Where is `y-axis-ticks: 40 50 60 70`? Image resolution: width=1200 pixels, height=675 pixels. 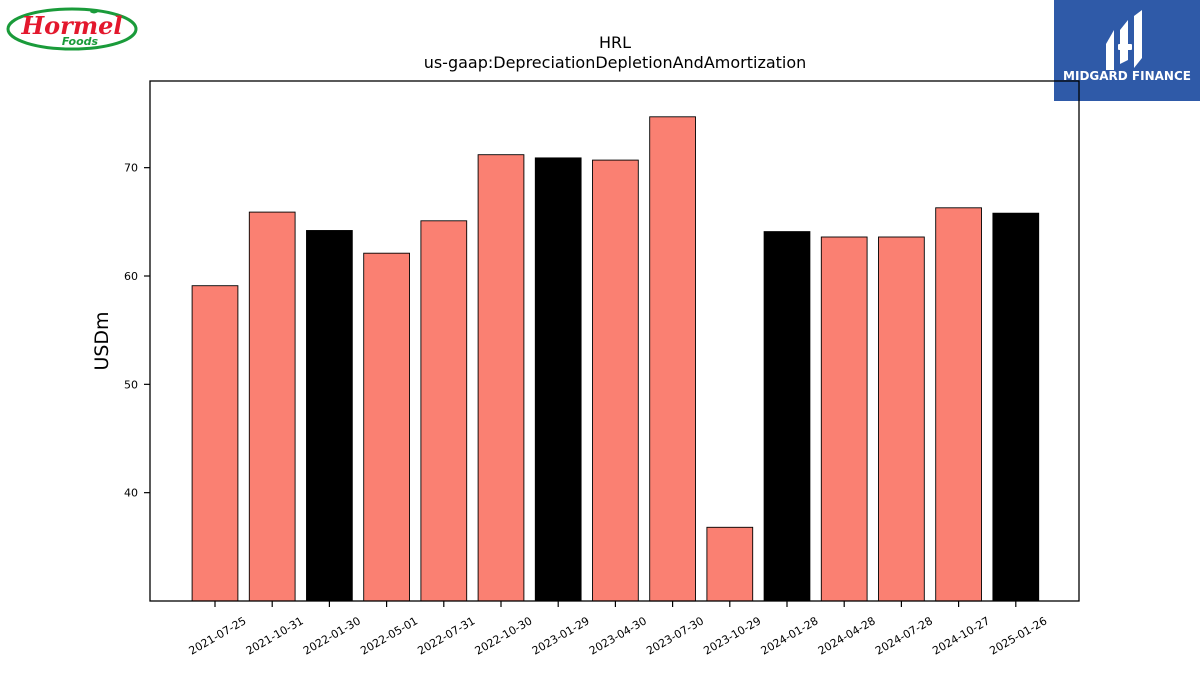
y-axis-ticks: 40 50 60 70 is located at coordinates (137, 331).